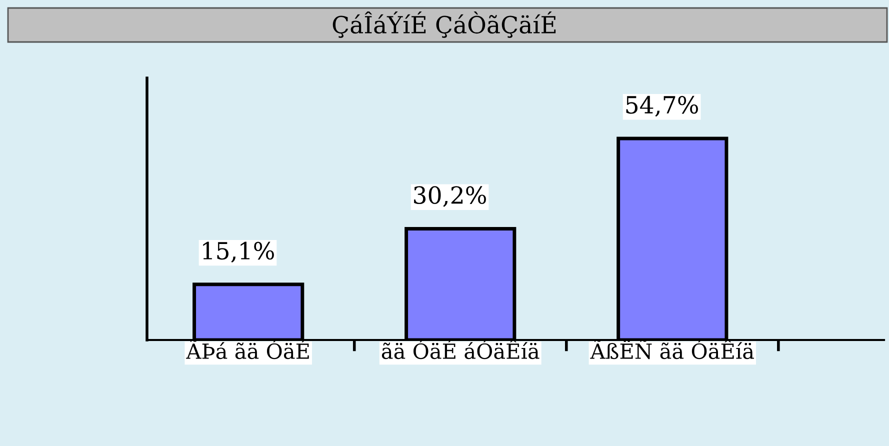  What do you see at coordinates (444, 24) in the screenshot?
I see `chart-title: ÇáÎáÝíÉ ÇáÒãÇäíÉ` at bounding box center [444, 24].